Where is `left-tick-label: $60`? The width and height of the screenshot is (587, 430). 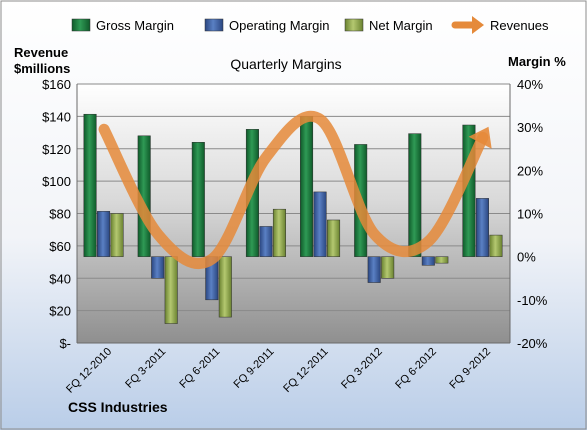
left-tick-label: $60 is located at coordinates (60, 246).